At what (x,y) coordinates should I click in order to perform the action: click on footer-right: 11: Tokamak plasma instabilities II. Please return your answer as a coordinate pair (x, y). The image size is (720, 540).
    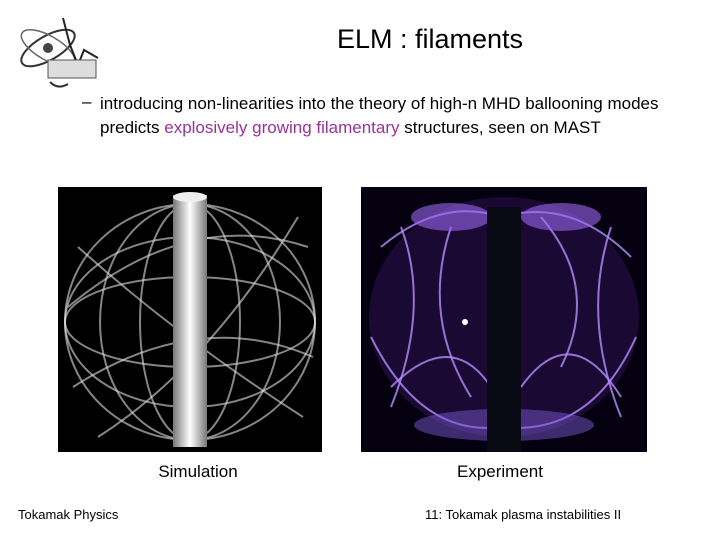
    Looking at the image, I should click on (523, 514).